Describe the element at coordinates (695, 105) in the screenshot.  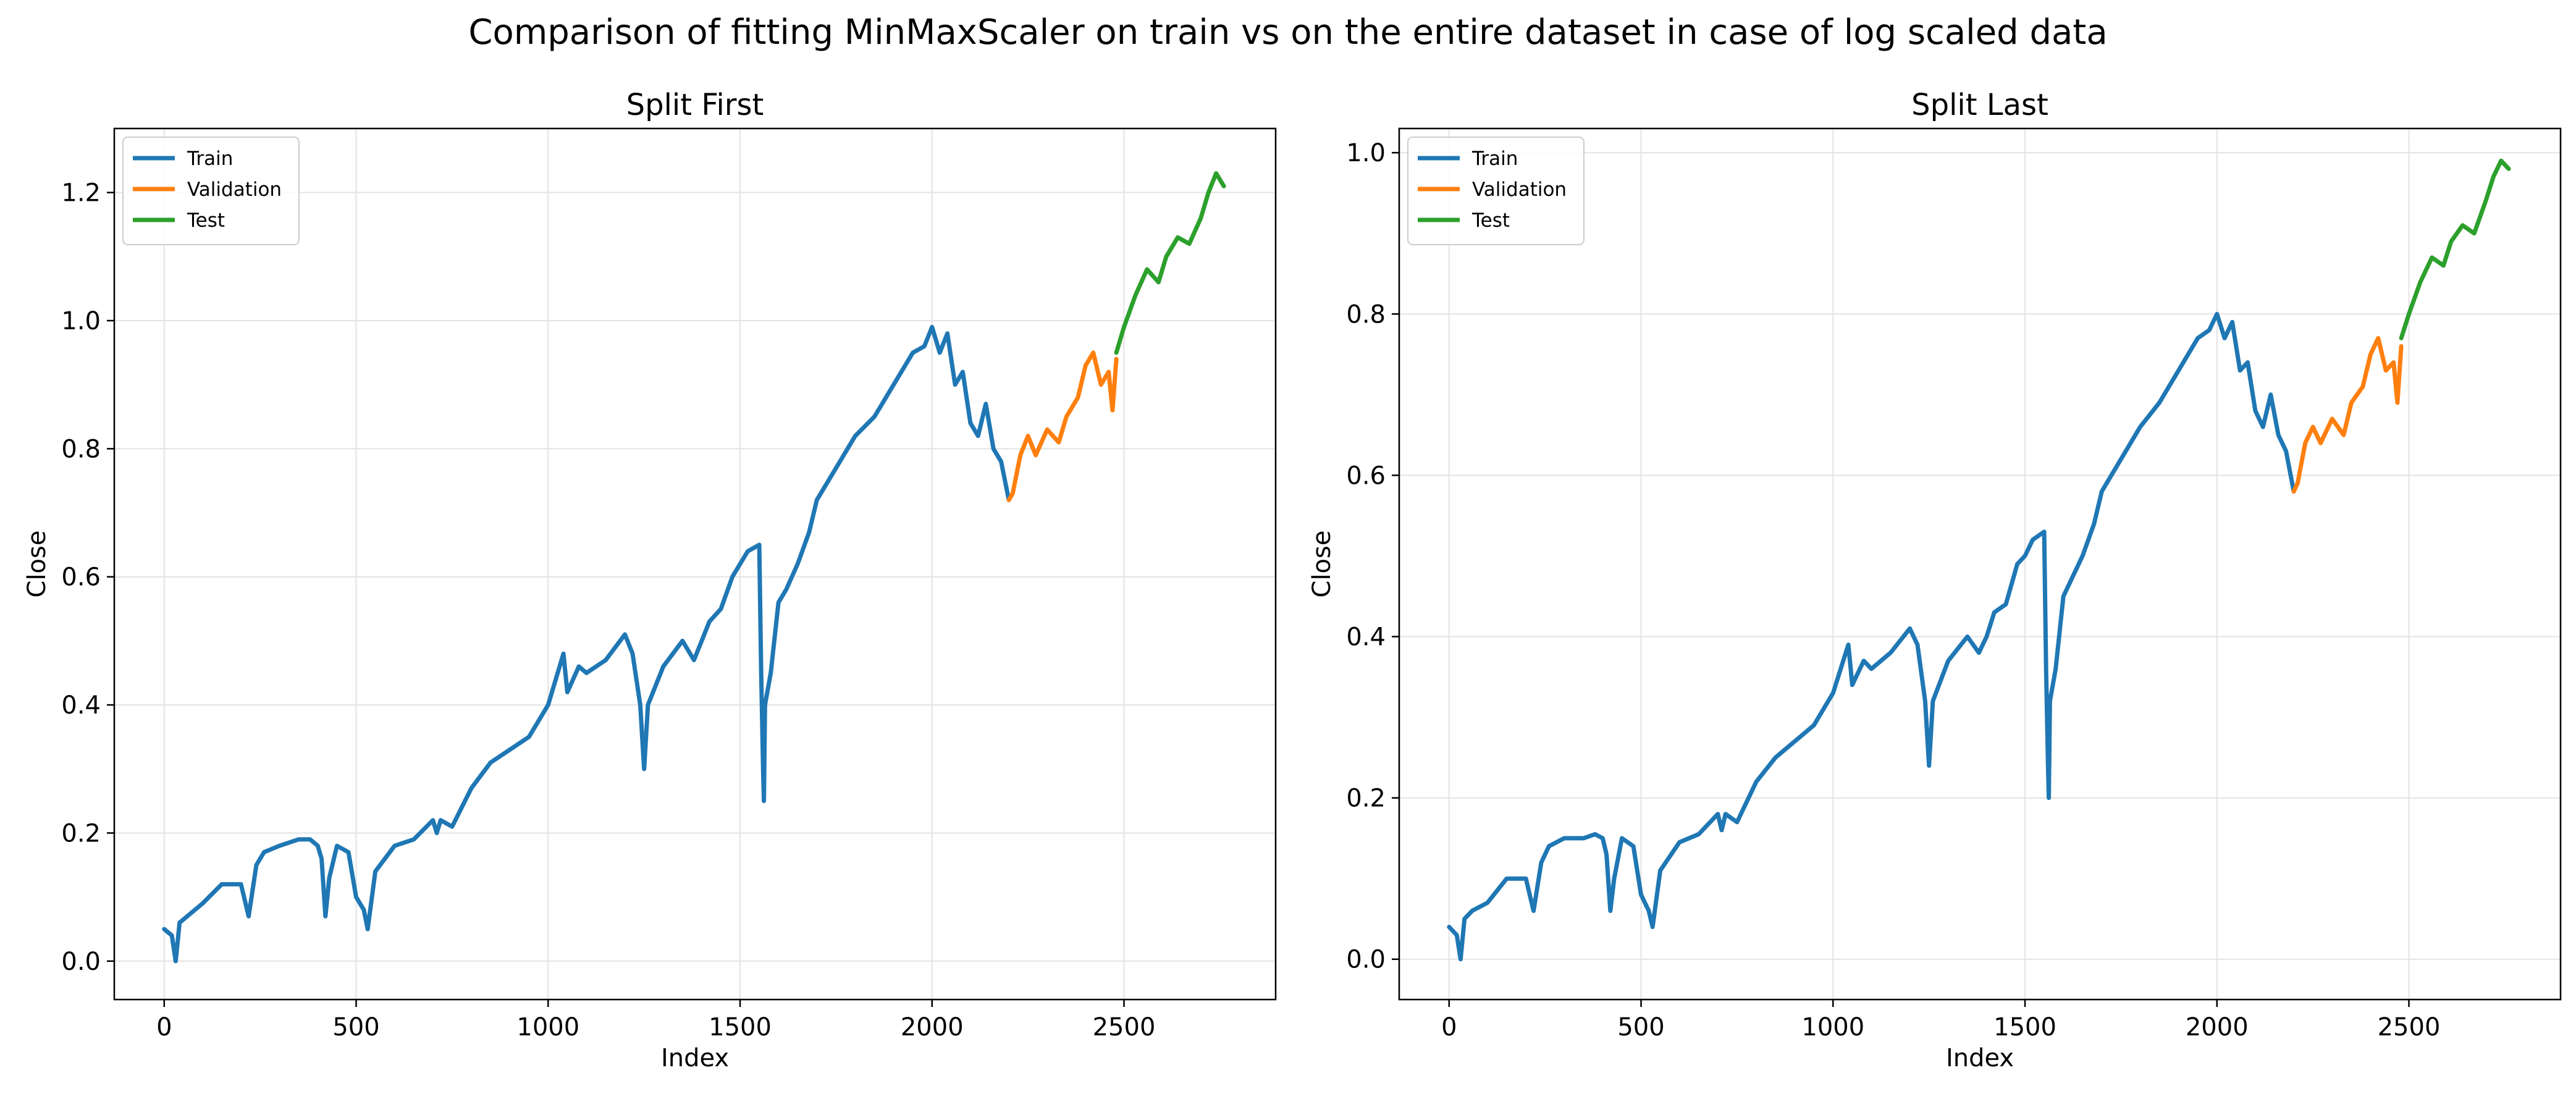
I see `subplot-title: Split First` at that location.